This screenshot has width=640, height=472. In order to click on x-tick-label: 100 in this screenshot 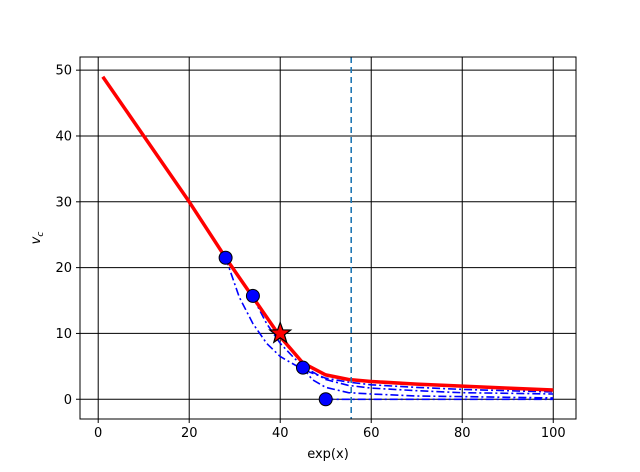, I will do `click(553, 433)`.